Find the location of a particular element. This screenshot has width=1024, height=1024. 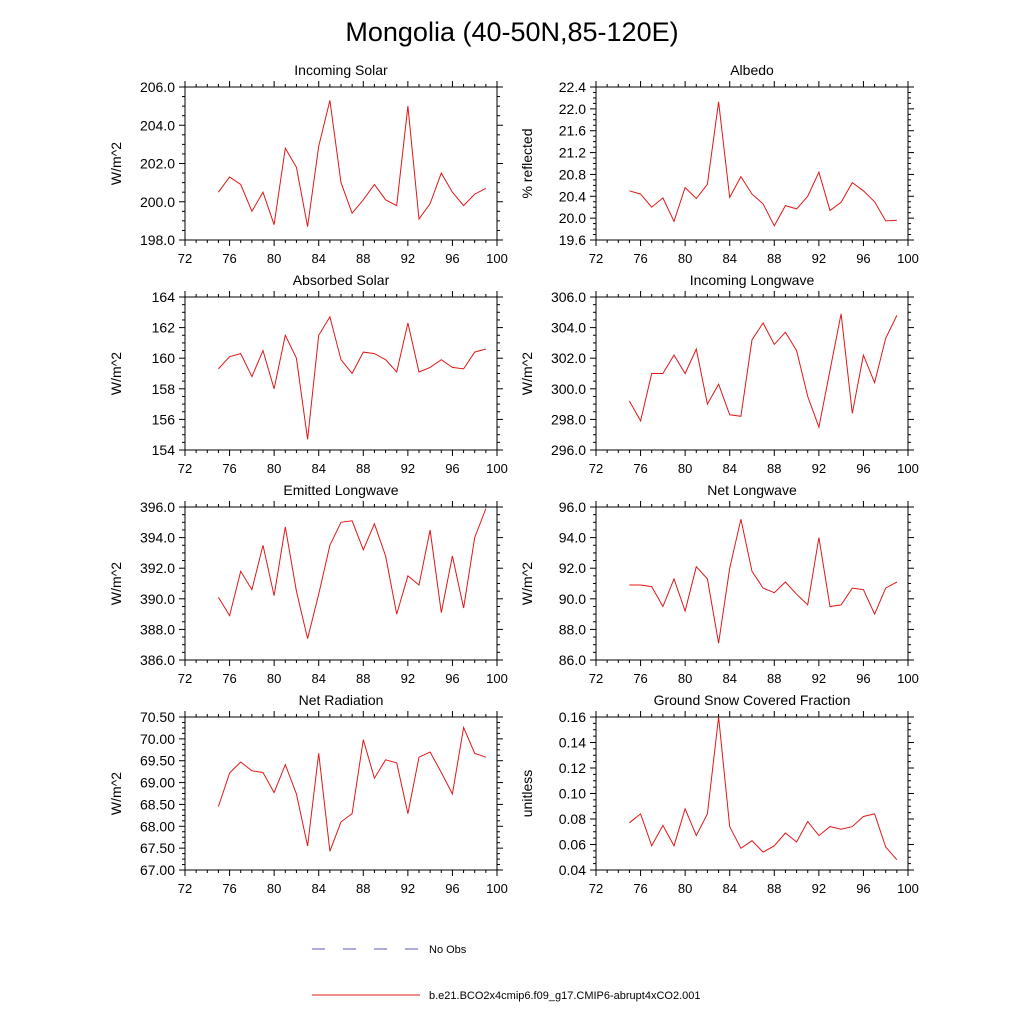

y-tick-label: 20.0 is located at coordinates (572, 218).